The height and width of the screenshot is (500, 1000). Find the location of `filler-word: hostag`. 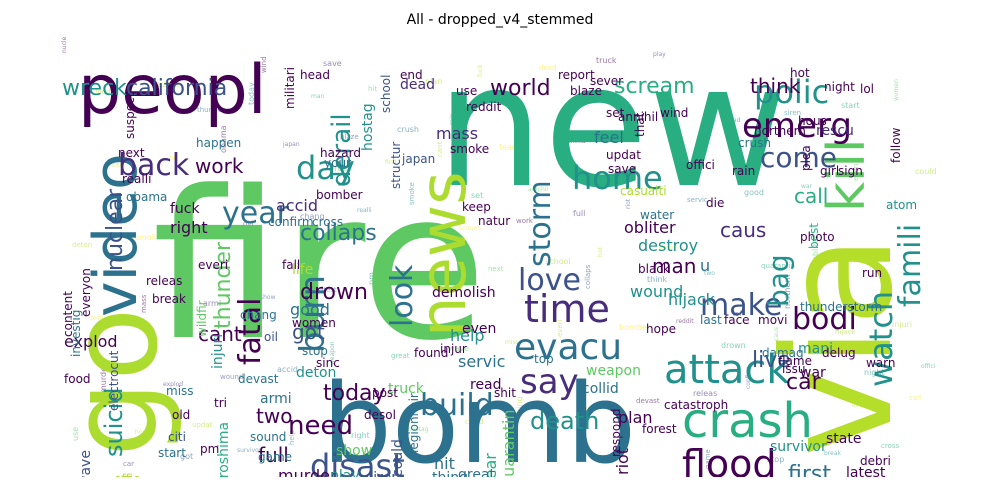

filler-word: hostag is located at coordinates (418, 429).